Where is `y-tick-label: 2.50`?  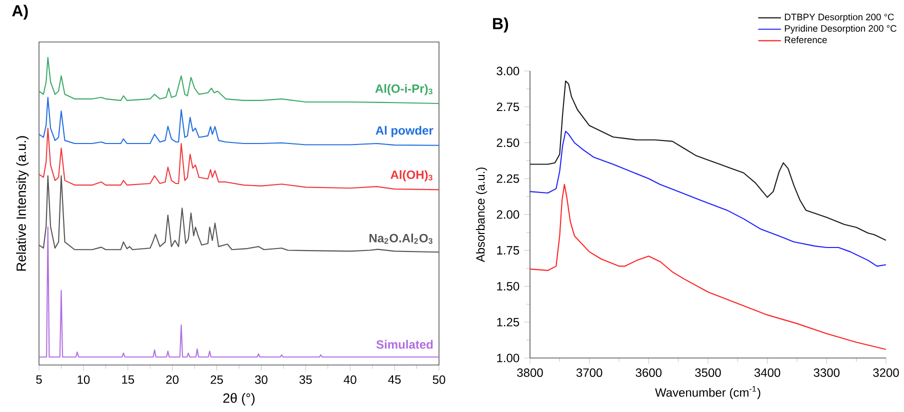 y-tick-label: 2.50 is located at coordinates (508, 143).